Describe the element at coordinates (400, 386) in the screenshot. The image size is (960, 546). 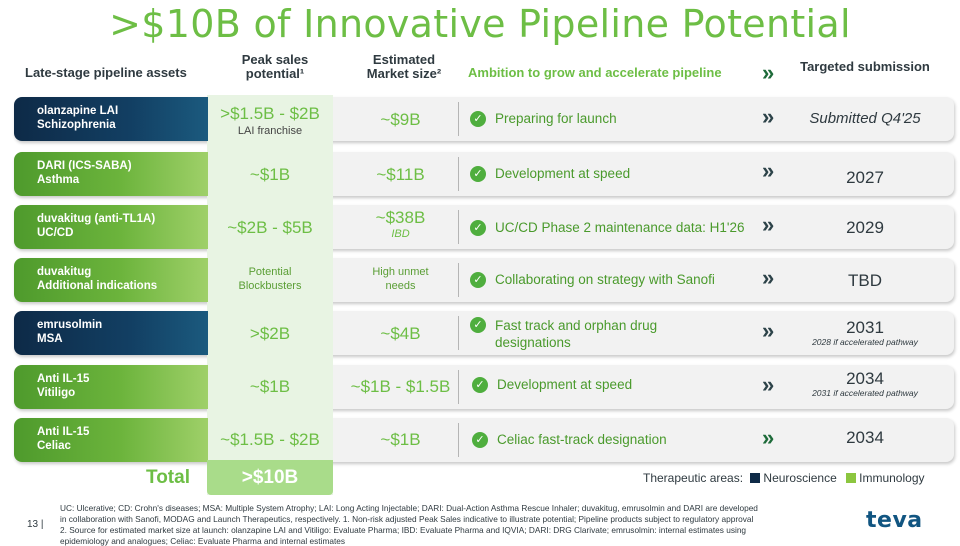
I see `market-size-value: ~$1B - $1.5B` at that location.